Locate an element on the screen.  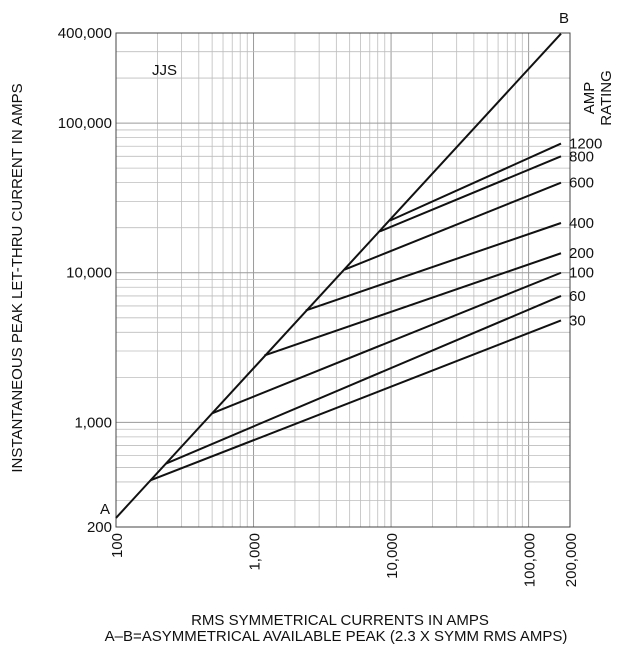
point-a-label: A is located at coordinates (105, 509).